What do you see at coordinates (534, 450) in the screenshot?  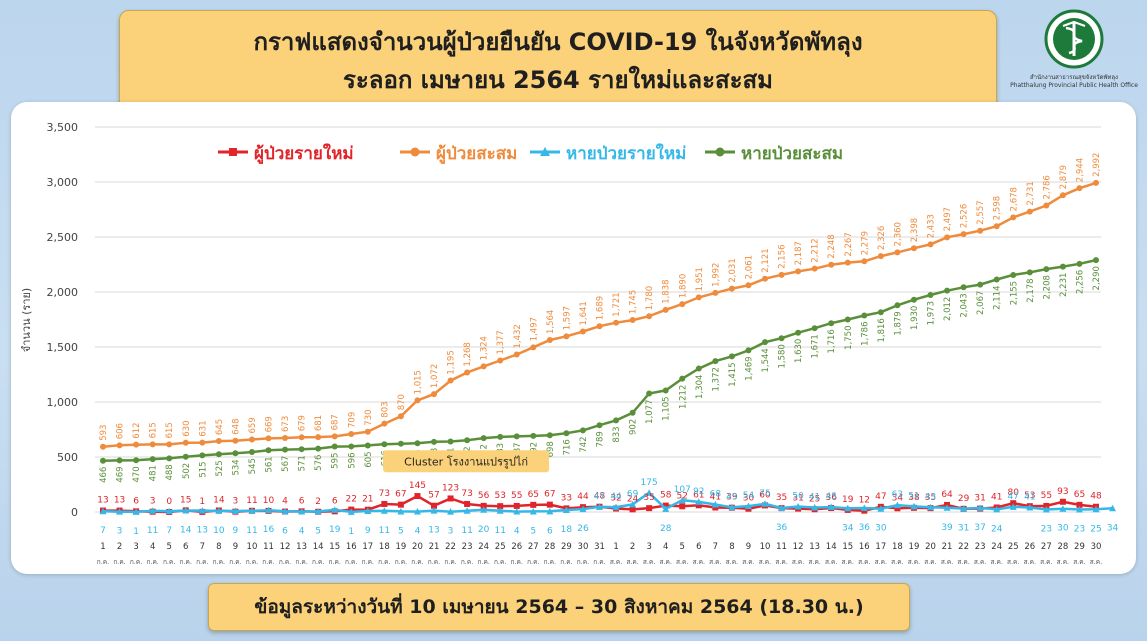 I see `data-label-cumulative_recovered: 692` at bounding box center [534, 450].